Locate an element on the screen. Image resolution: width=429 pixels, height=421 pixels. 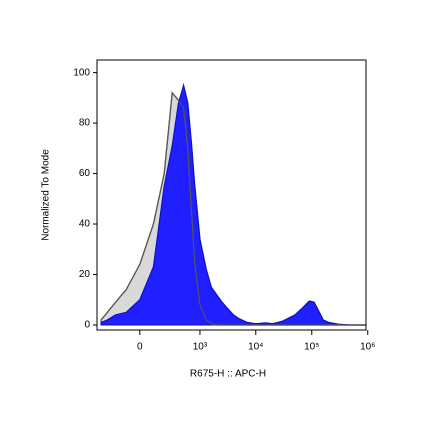
x-axis-label: R675-H :: APC-H is located at coordinates (228, 374).